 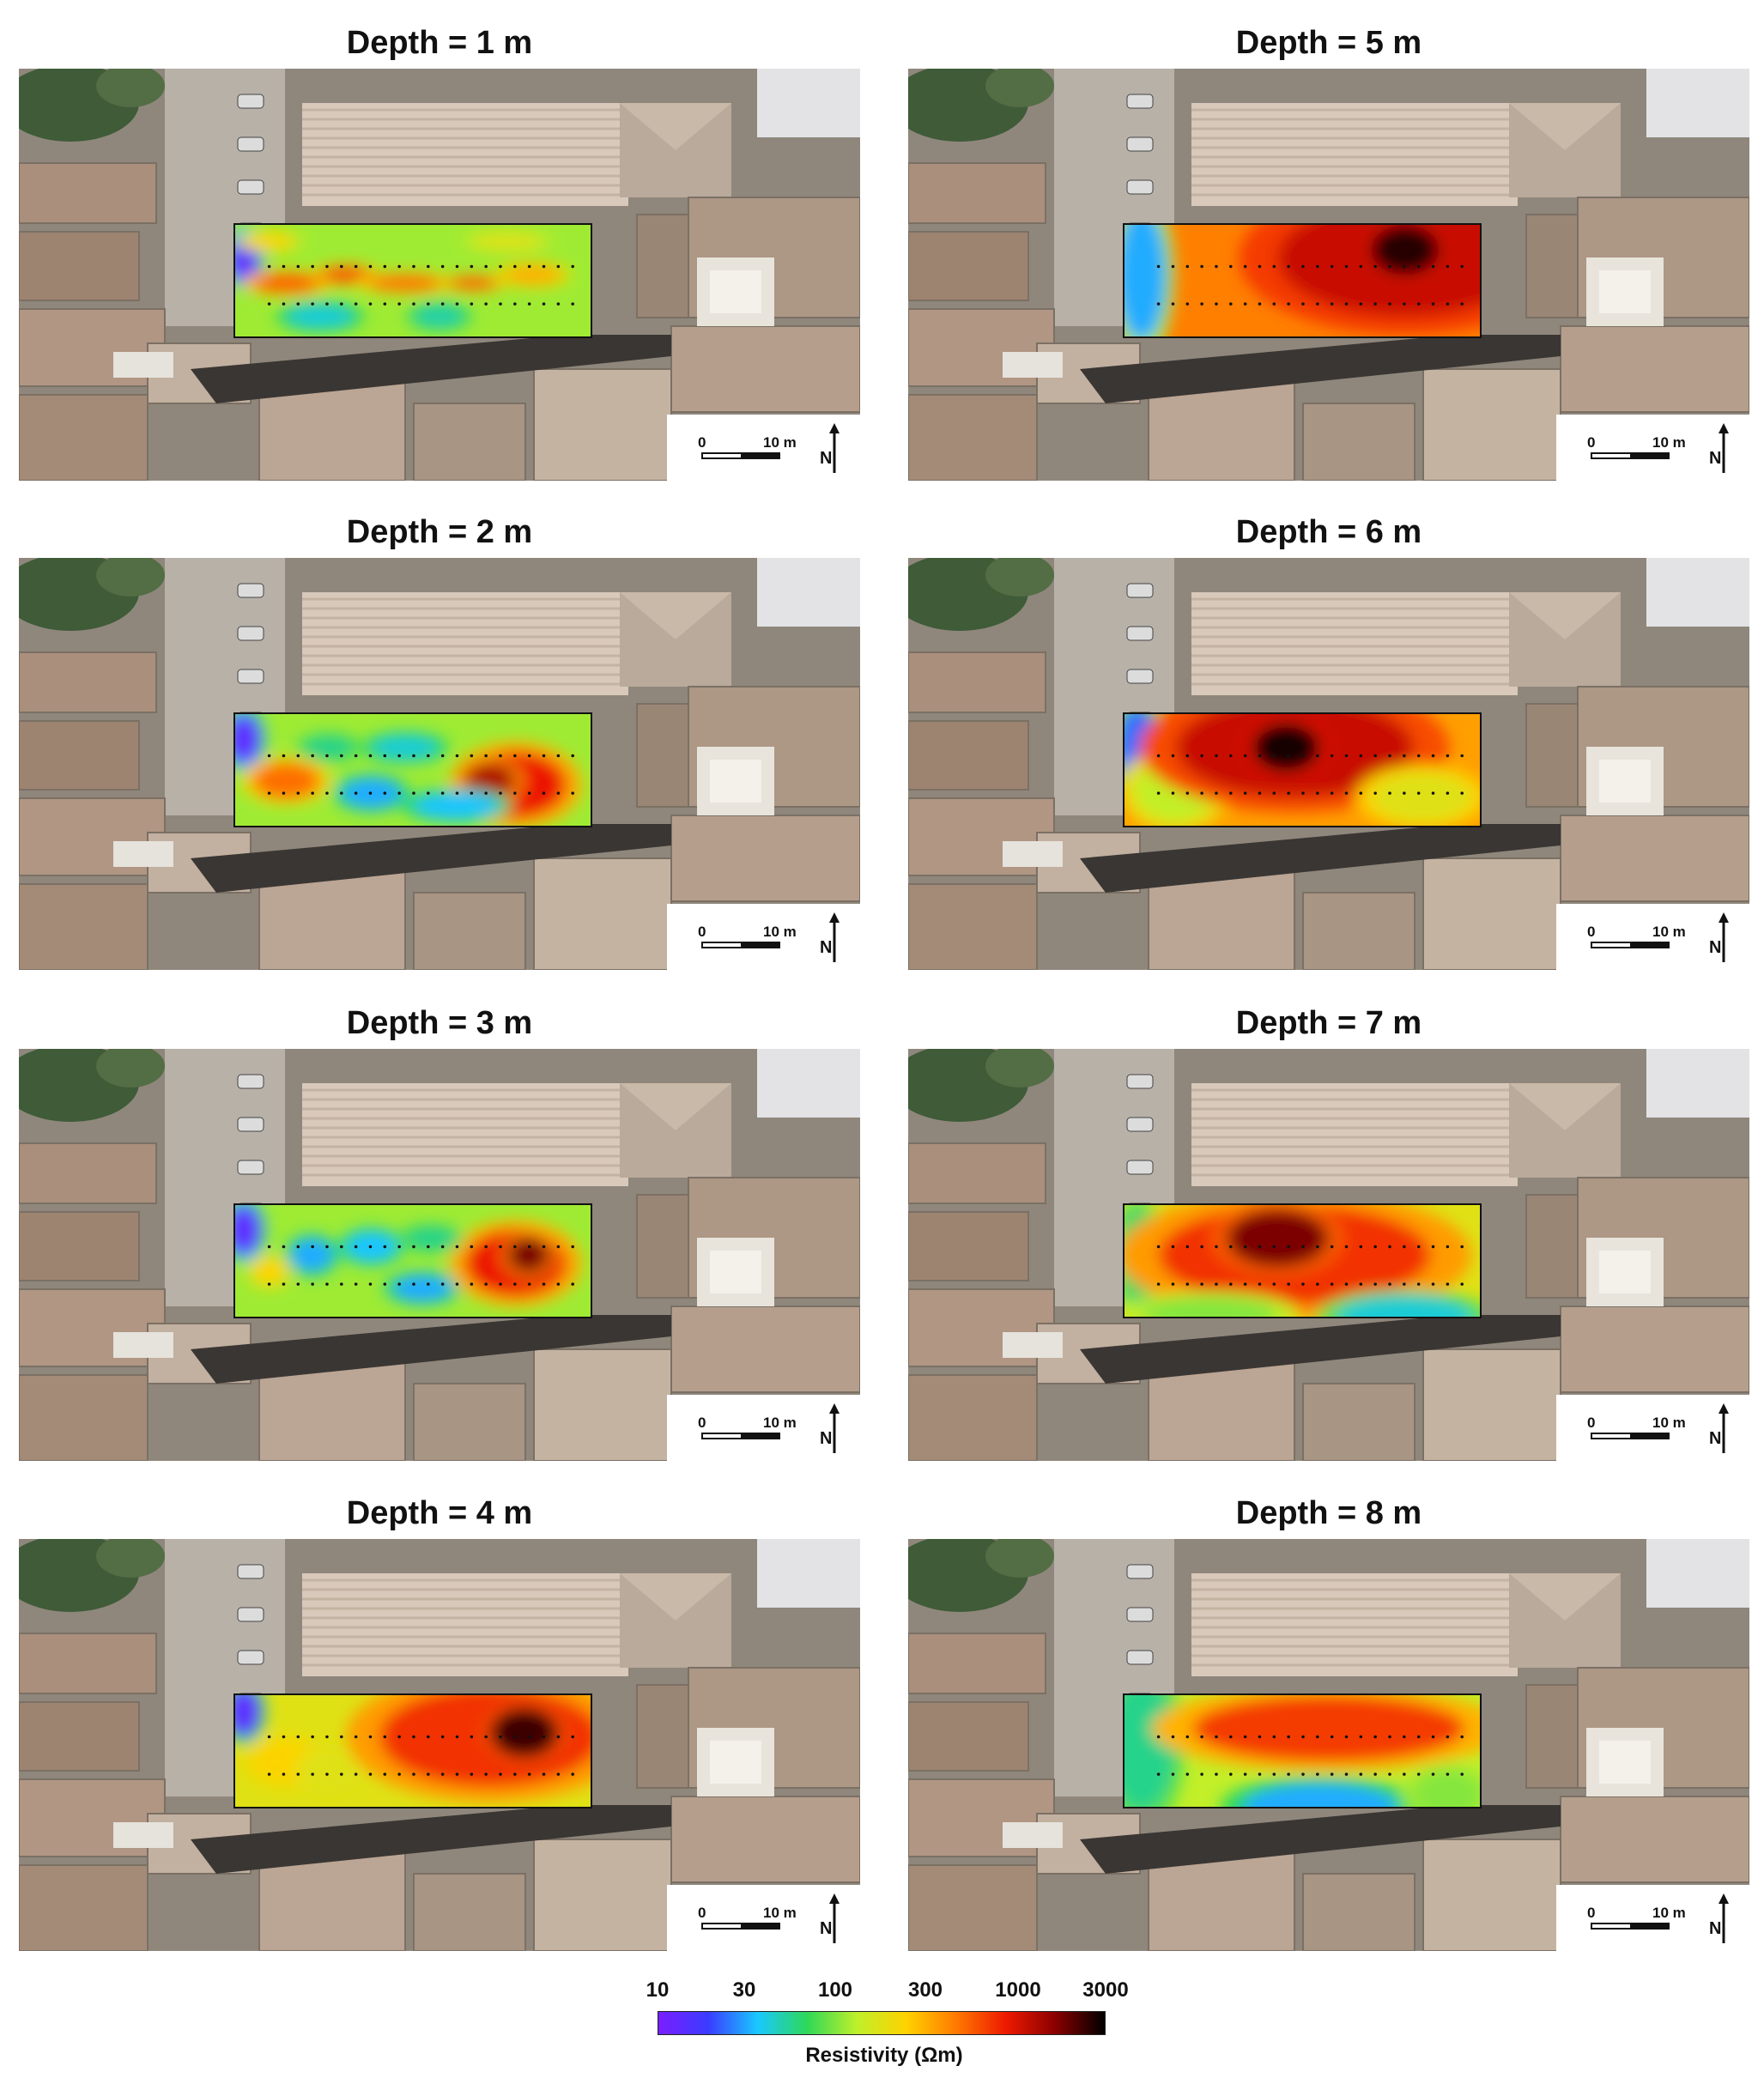 I want to click on panel-title: Depth = 4 m, so click(x=439, y=1513).